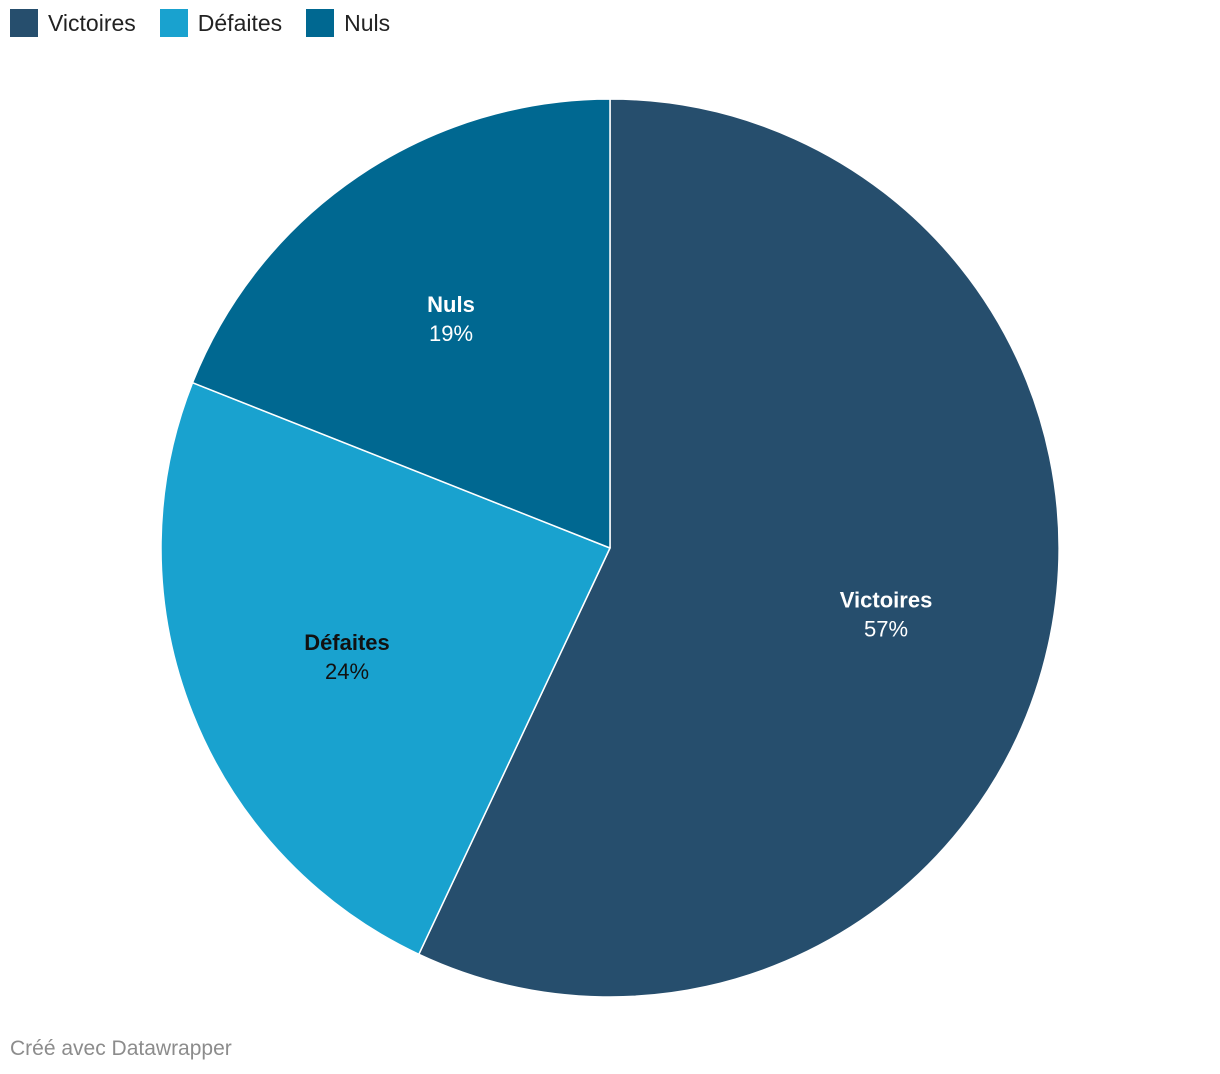 This screenshot has width=1220, height=1074. Describe the element at coordinates (451, 304) in the screenshot. I see `slice-label-nuls: Nuls` at that location.